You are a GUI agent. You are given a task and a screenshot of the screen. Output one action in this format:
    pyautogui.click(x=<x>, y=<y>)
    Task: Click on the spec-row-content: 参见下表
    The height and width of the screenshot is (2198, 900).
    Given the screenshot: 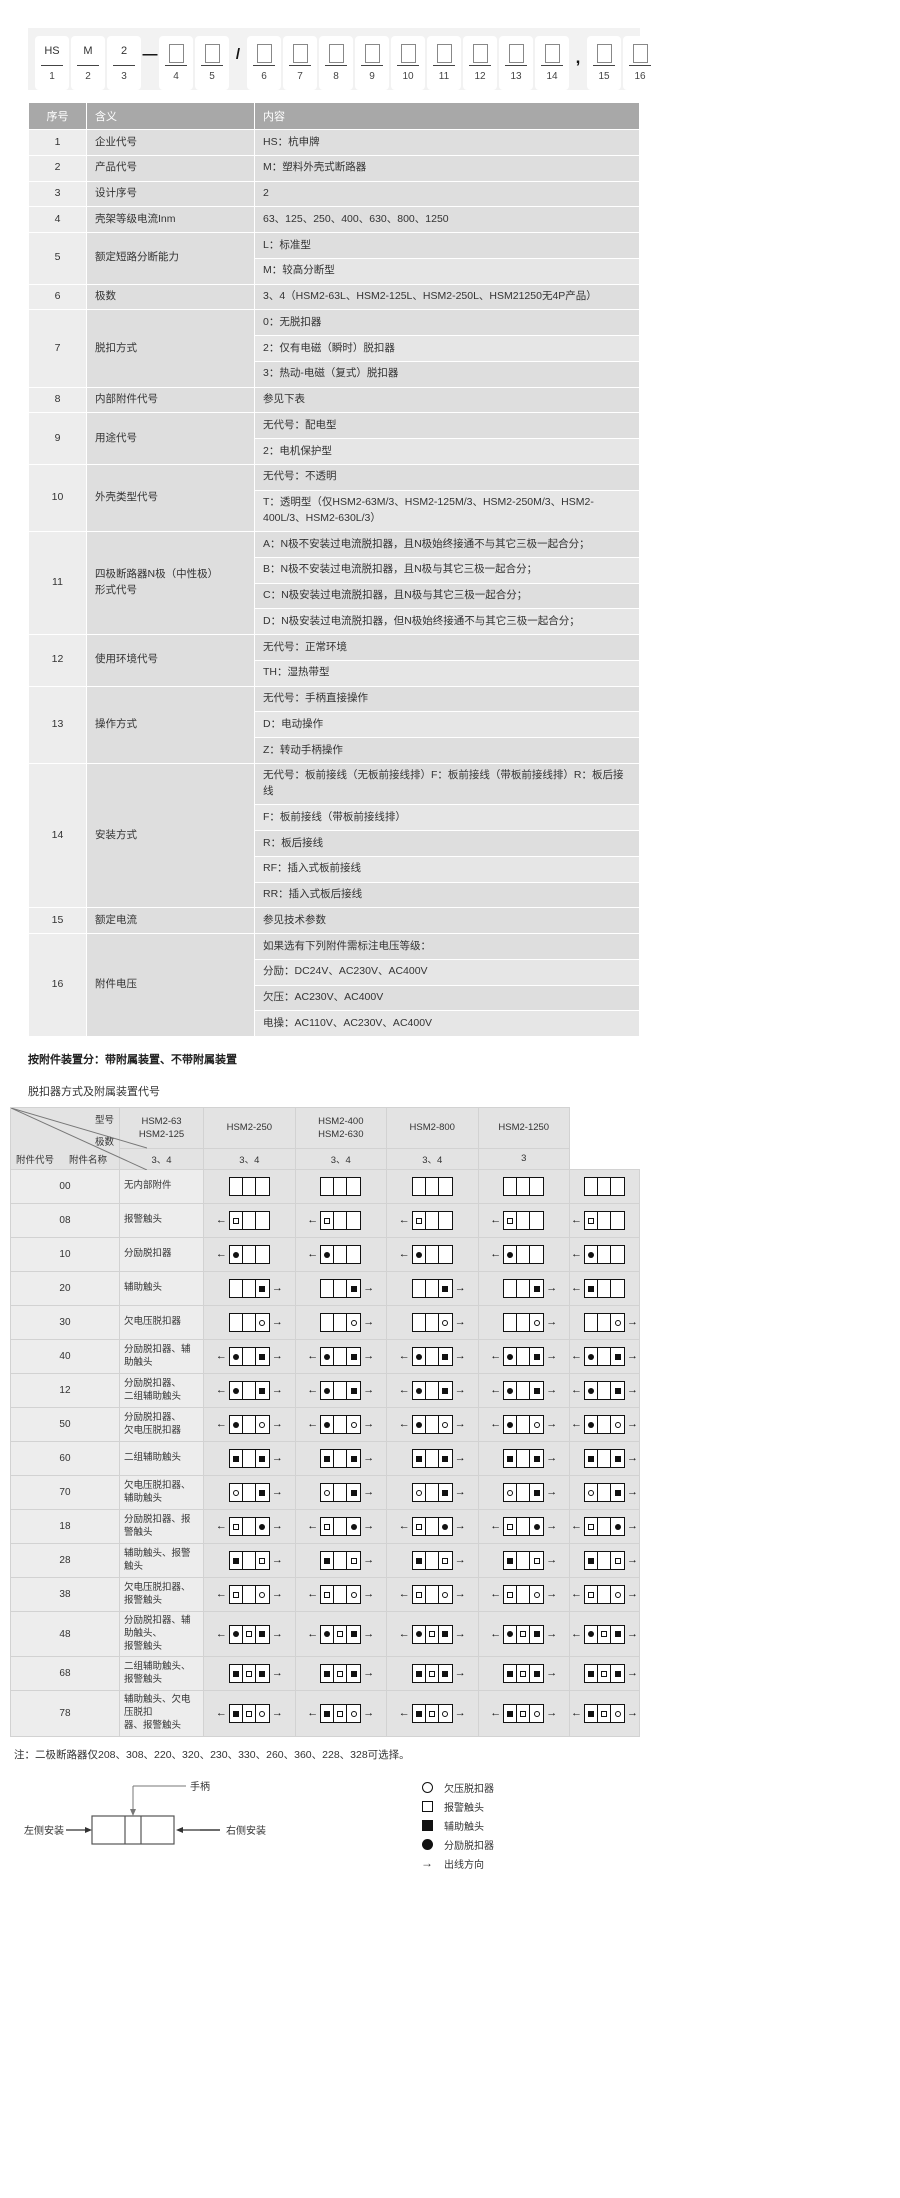 What is the action you would take?
    pyautogui.click(x=447, y=400)
    